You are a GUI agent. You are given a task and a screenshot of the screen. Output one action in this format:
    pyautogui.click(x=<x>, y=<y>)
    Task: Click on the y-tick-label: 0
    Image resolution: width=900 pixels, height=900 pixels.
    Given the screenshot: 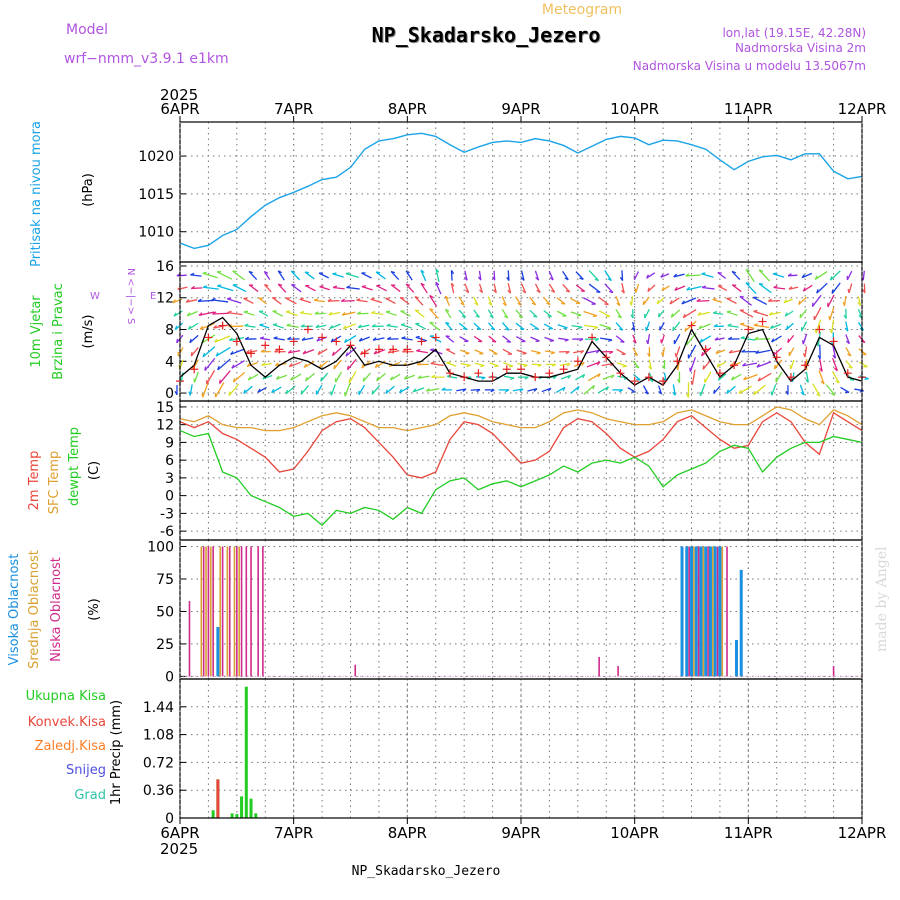 What is the action you would take?
    pyautogui.click(x=169, y=497)
    